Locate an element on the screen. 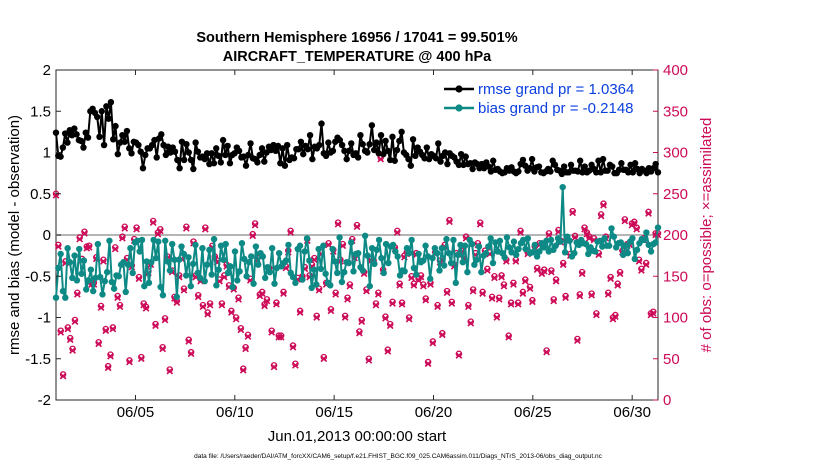  x-tick-label: 06/15 is located at coordinates (334, 412).